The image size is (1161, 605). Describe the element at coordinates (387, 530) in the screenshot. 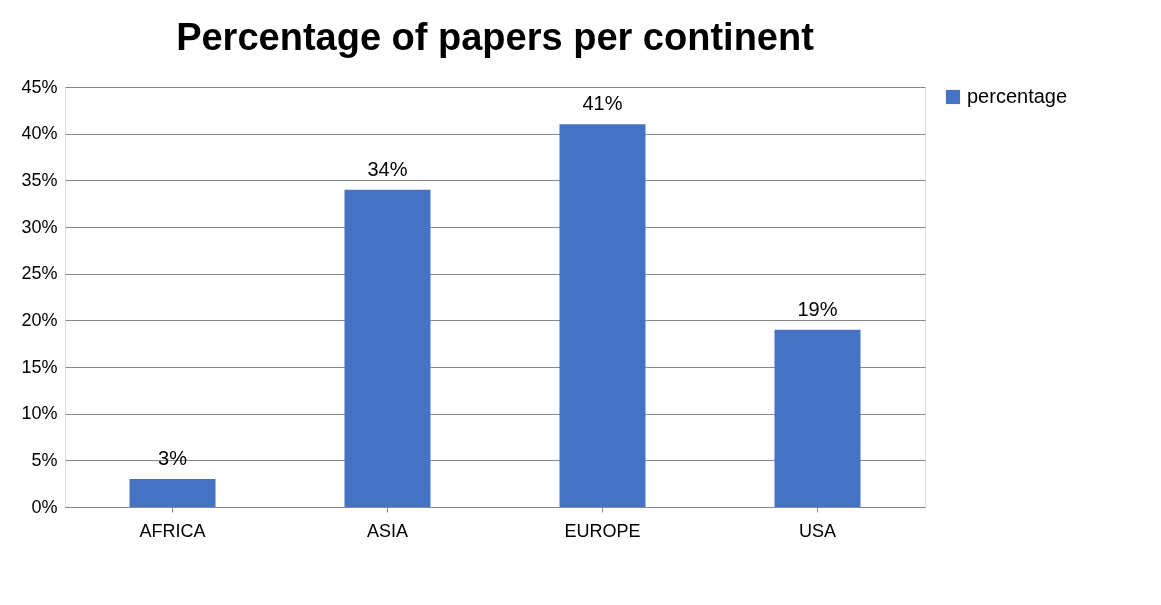

I see `x-tick-label: ASIA` at that location.